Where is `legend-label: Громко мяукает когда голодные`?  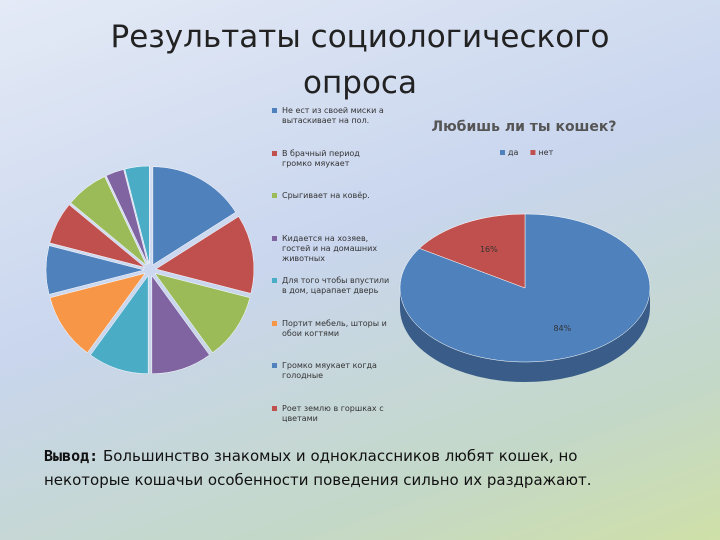 legend-label: Громко мяукает когда голодные is located at coordinates (329, 370).